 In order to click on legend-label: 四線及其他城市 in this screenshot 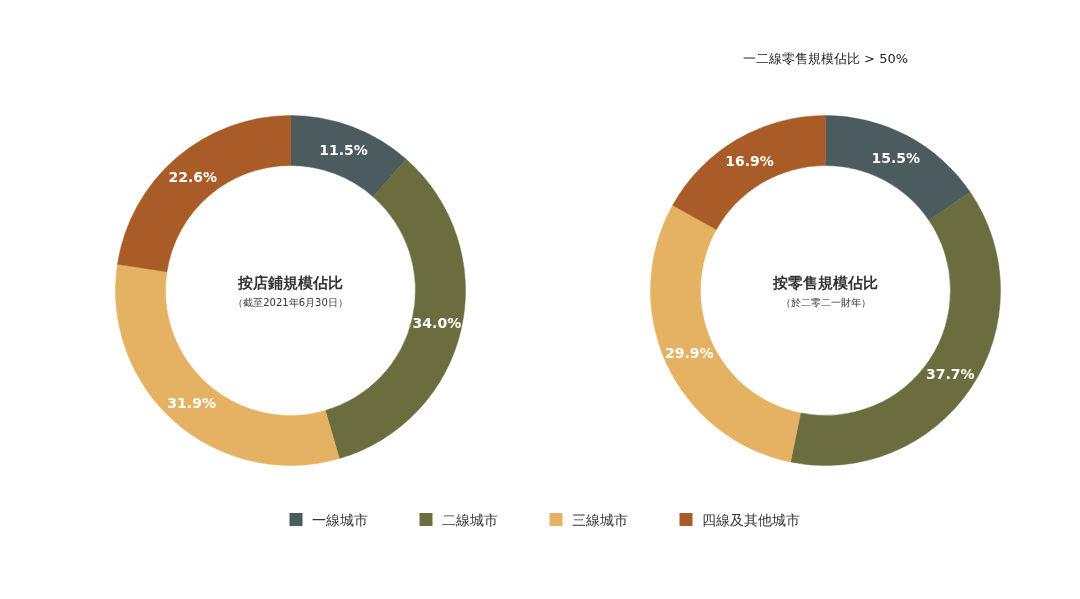, I will do `click(750, 519)`.